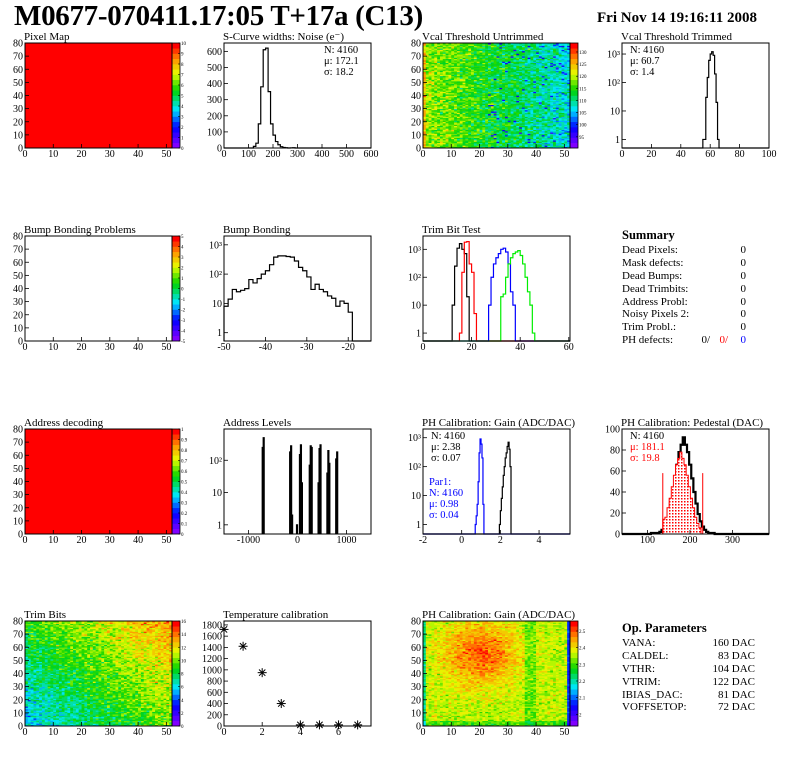  What do you see at coordinates (446, 458) in the screenshot?
I see `stats-text: σ: 0.07` at bounding box center [446, 458].